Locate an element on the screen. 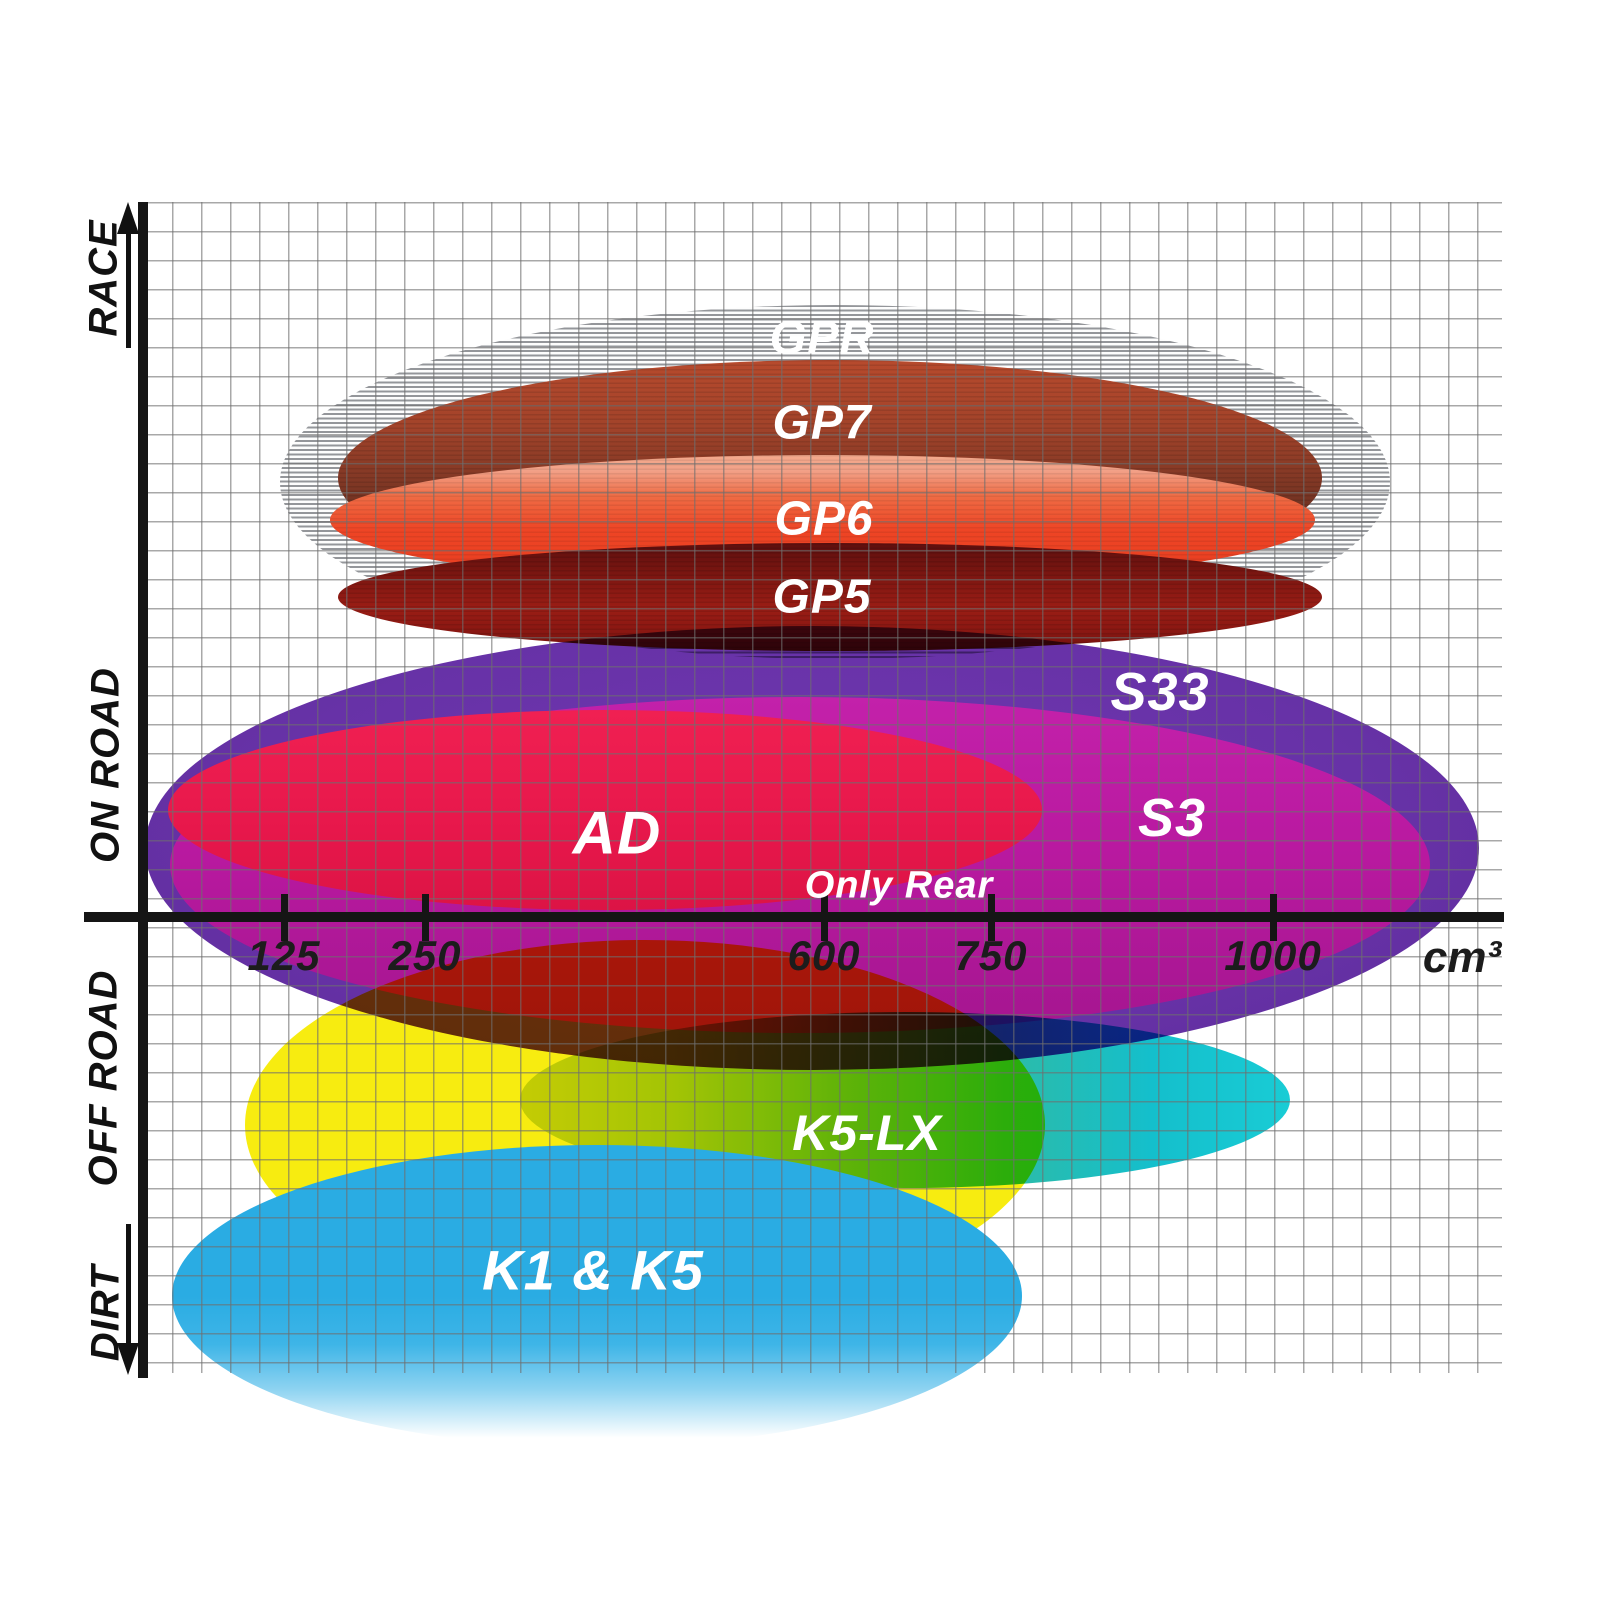 This screenshot has height=1600, width=1600. x-axis-line is located at coordinates (794, 917).